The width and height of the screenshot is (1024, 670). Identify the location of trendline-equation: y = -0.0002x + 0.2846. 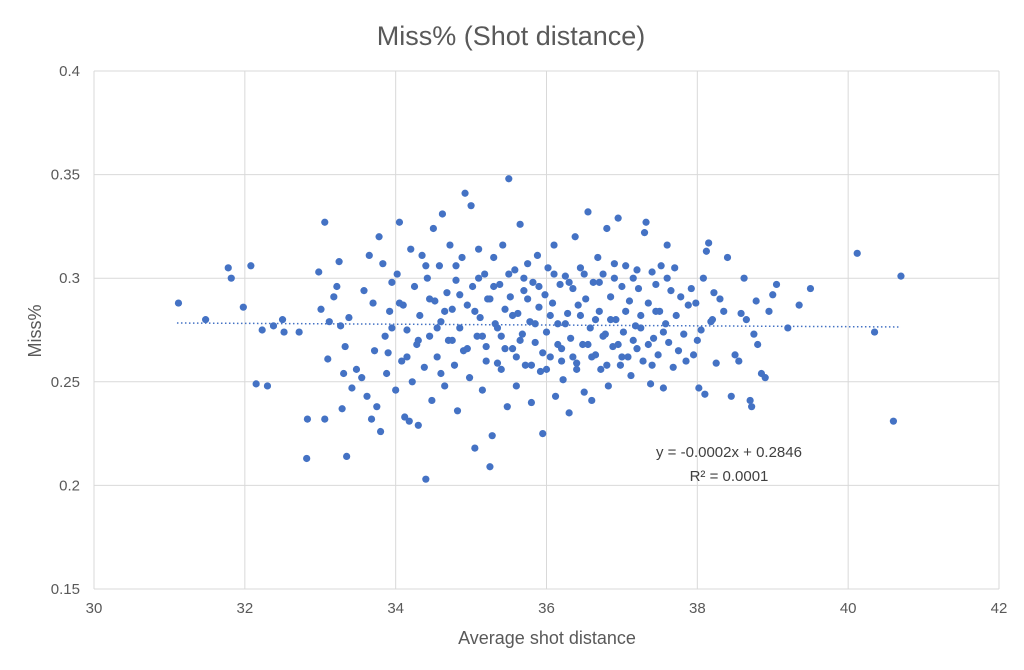
(729, 452).